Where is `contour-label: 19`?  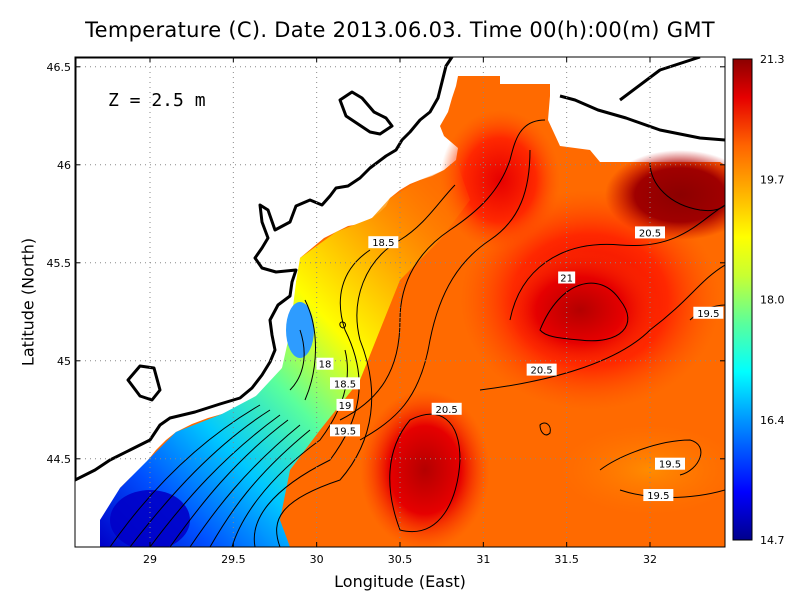
contour-label: 19 is located at coordinates (345, 405).